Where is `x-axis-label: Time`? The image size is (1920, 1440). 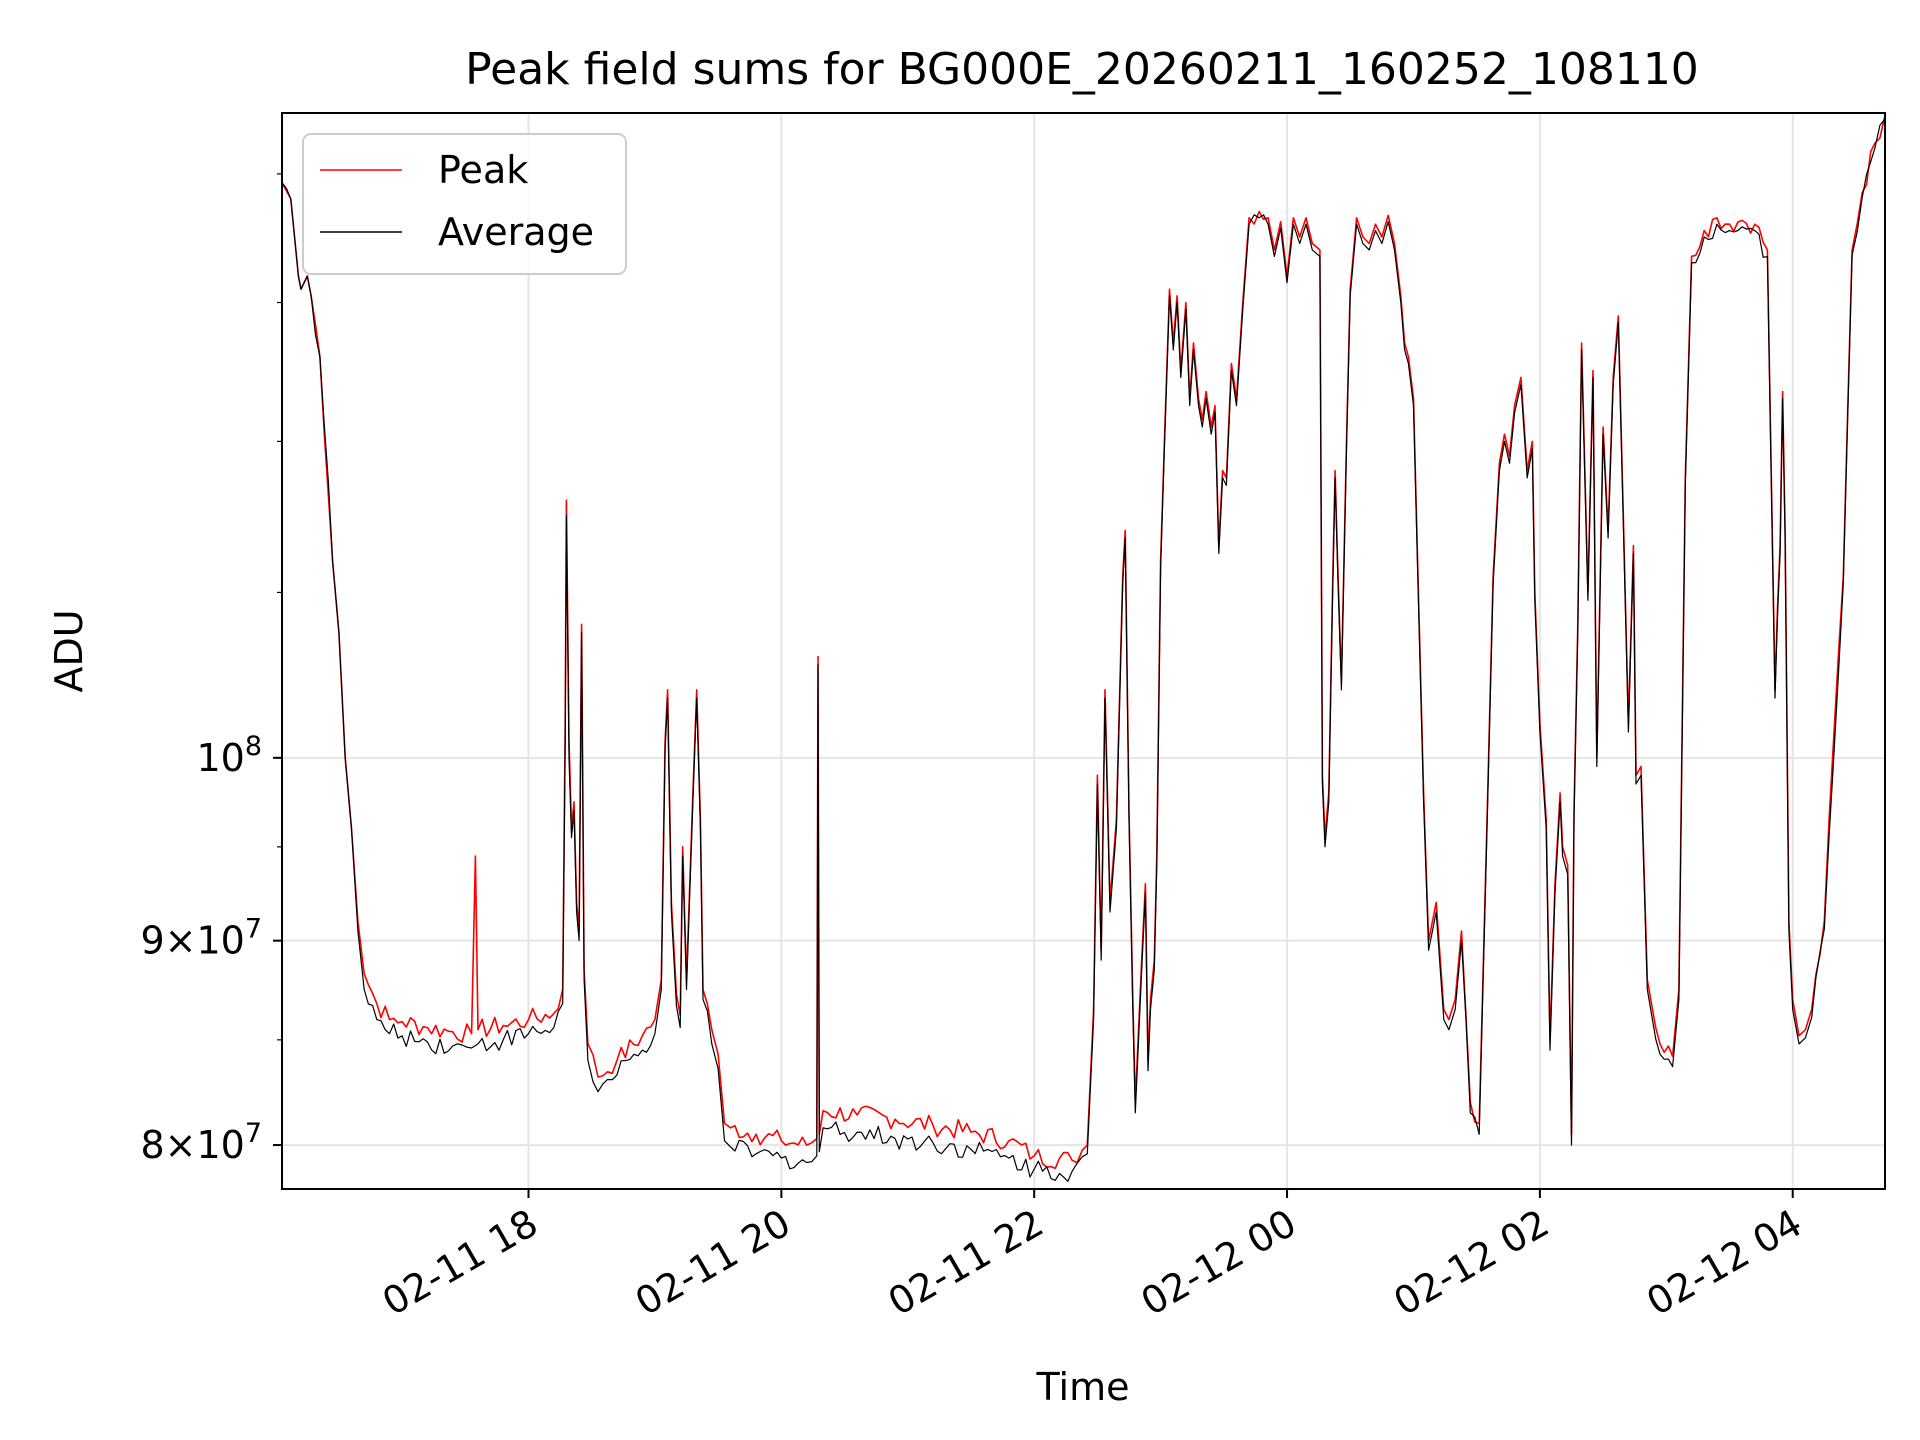 x-axis-label: Time is located at coordinates (1083, 1387).